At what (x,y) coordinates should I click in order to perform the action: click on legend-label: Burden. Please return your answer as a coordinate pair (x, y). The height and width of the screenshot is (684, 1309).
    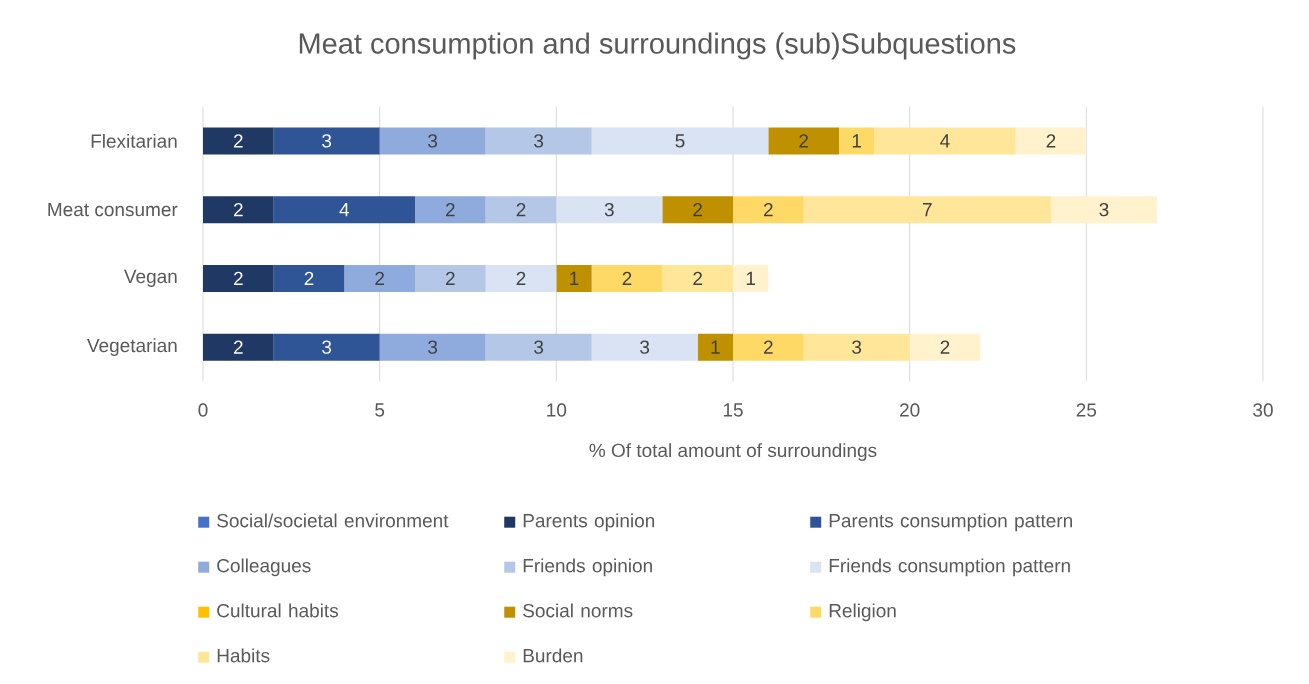
    Looking at the image, I should click on (553, 655).